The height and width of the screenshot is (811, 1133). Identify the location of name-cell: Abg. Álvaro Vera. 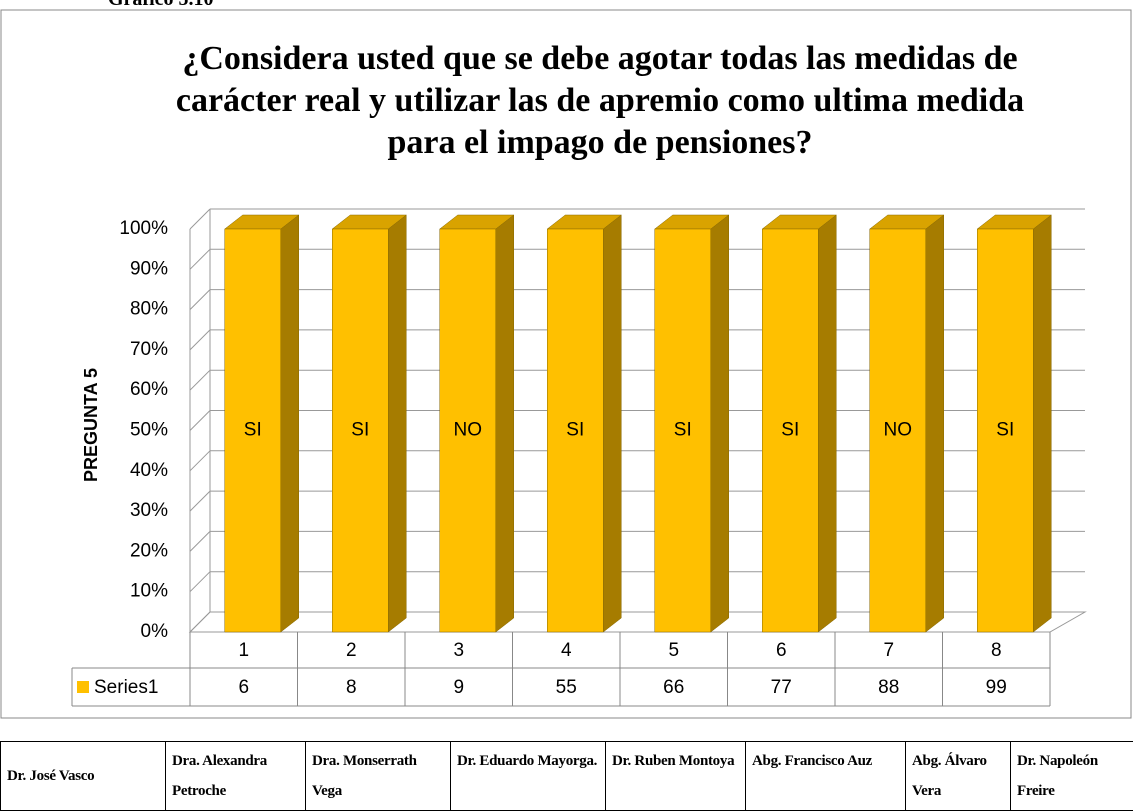
(957, 776).